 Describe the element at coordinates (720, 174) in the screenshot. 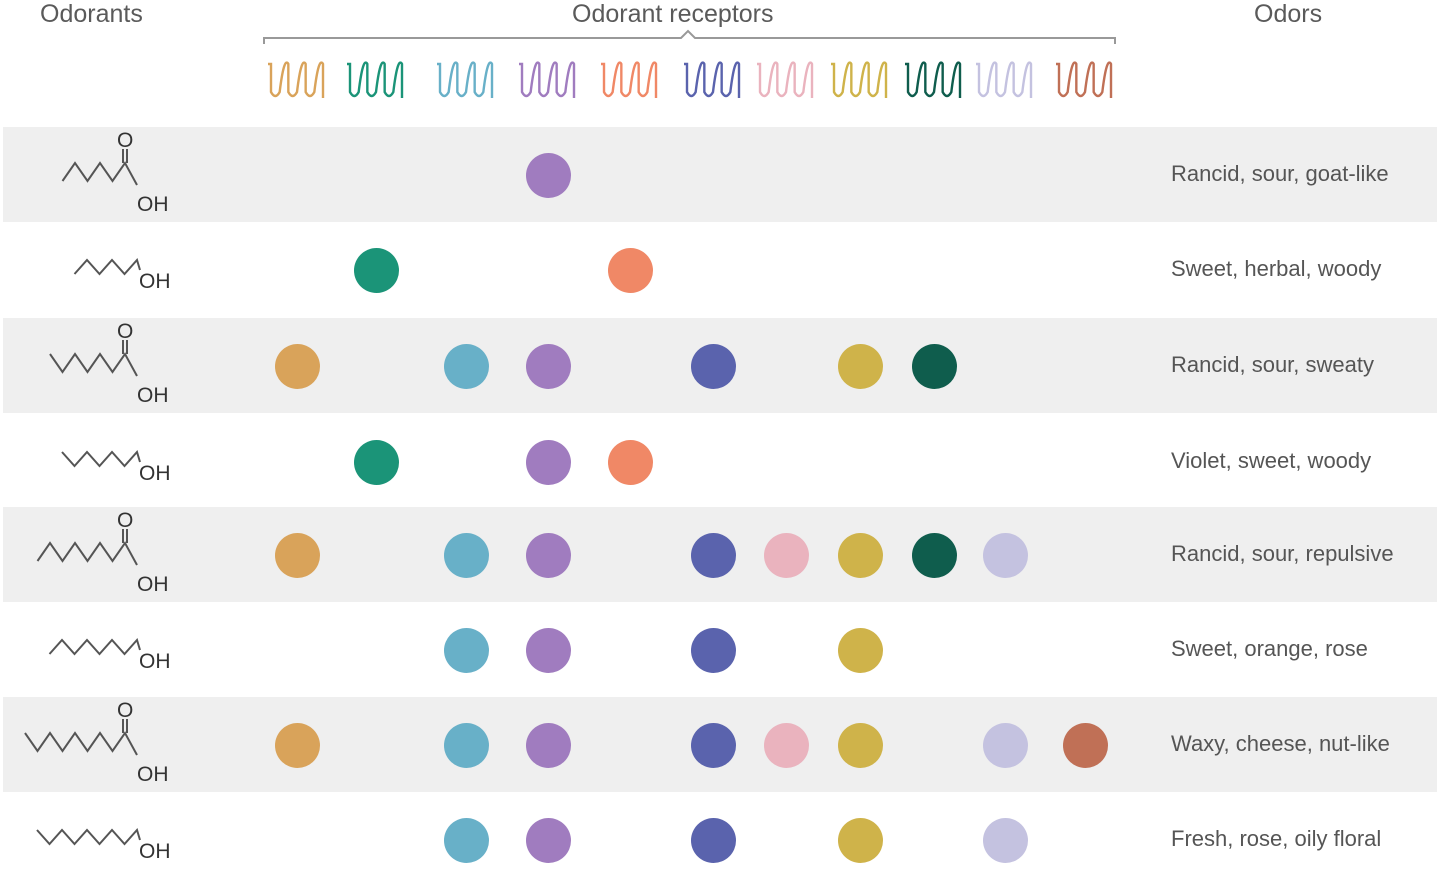

I see `odorant-row: O OH Rancid, sour, goat-like` at that location.